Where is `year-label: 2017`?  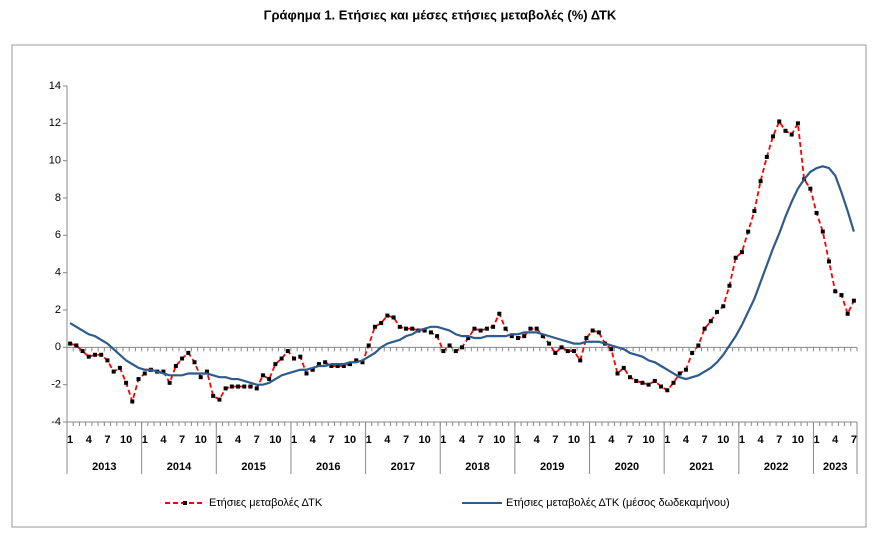
year-label: 2017 is located at coordinates (403, 467).